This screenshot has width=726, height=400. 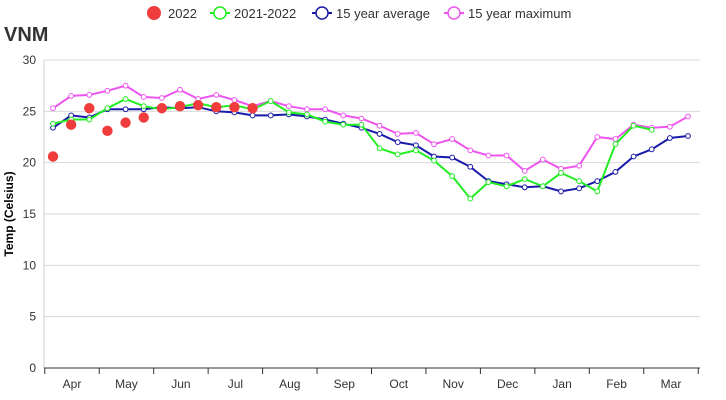 What do you see at coordinates (671, 384) in the screenshot?
I see `x-tick-label: Mar` at bounding box center [671, 384].